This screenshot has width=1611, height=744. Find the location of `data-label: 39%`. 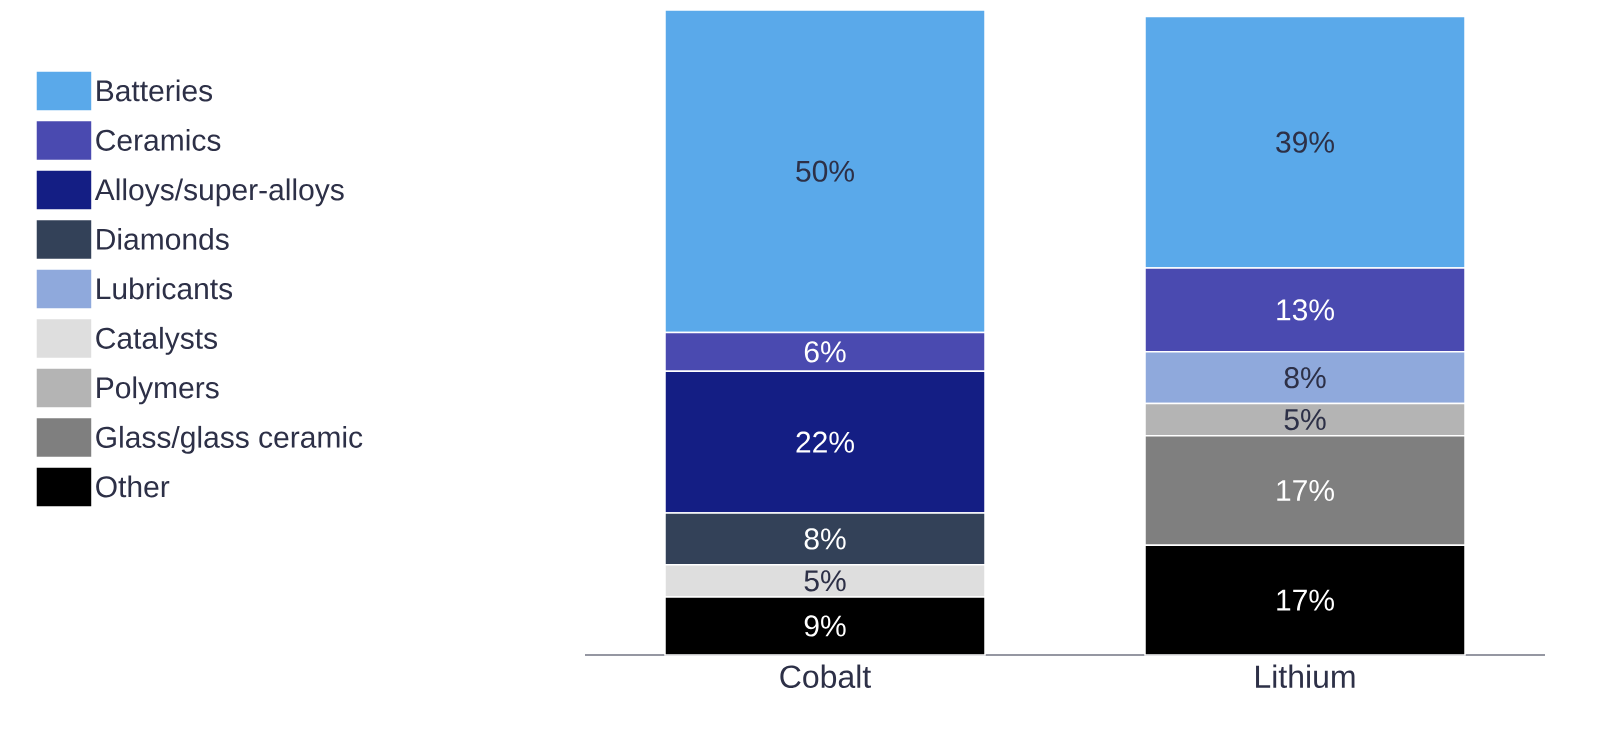

data-label: 39% is located at coordinates (1305, 142).